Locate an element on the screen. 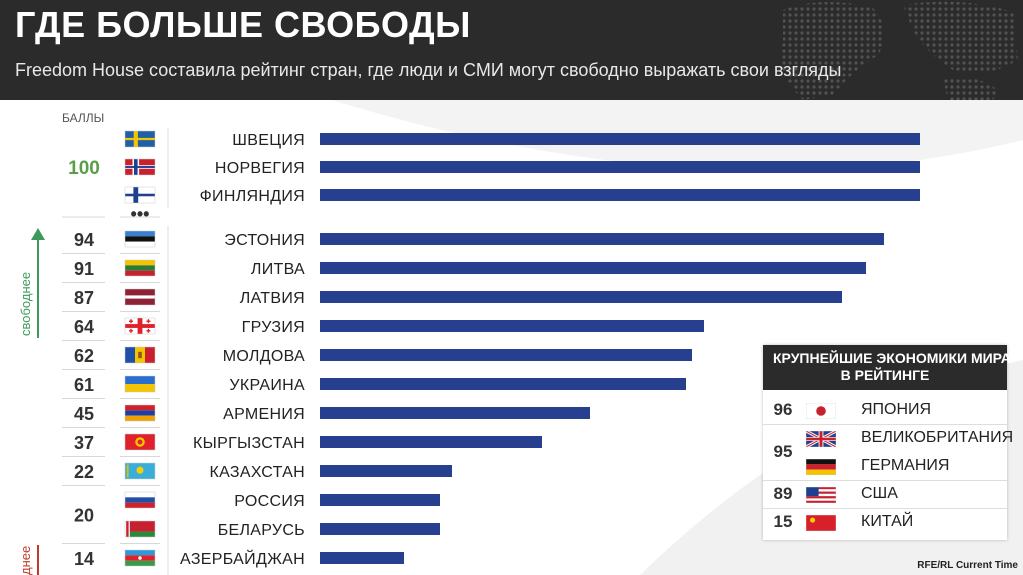 The height and width of the screenshot is (575, 1023). flag-finland-icon is located at coordinates (140, 195).